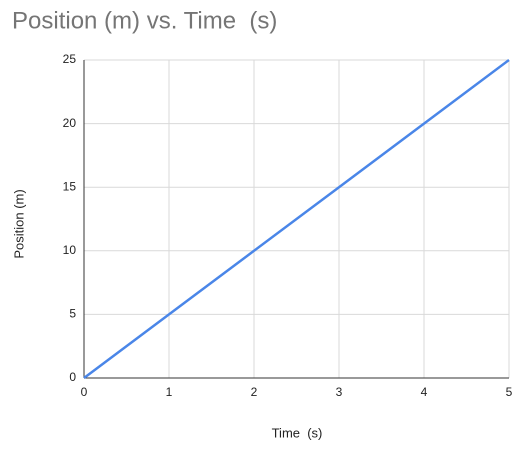 This screenshot has height=466, width=521. I want to click on y-tick-label: 20, so click(70, 123).